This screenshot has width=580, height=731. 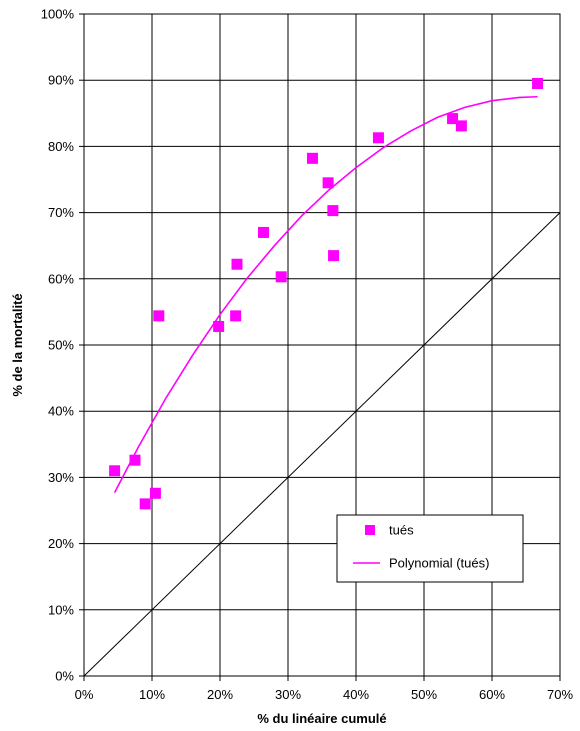 What do you see at coordinates (61, 146) in the screenshot?
I see `y-tick-label: 80%` at bounding box center [61, 146].